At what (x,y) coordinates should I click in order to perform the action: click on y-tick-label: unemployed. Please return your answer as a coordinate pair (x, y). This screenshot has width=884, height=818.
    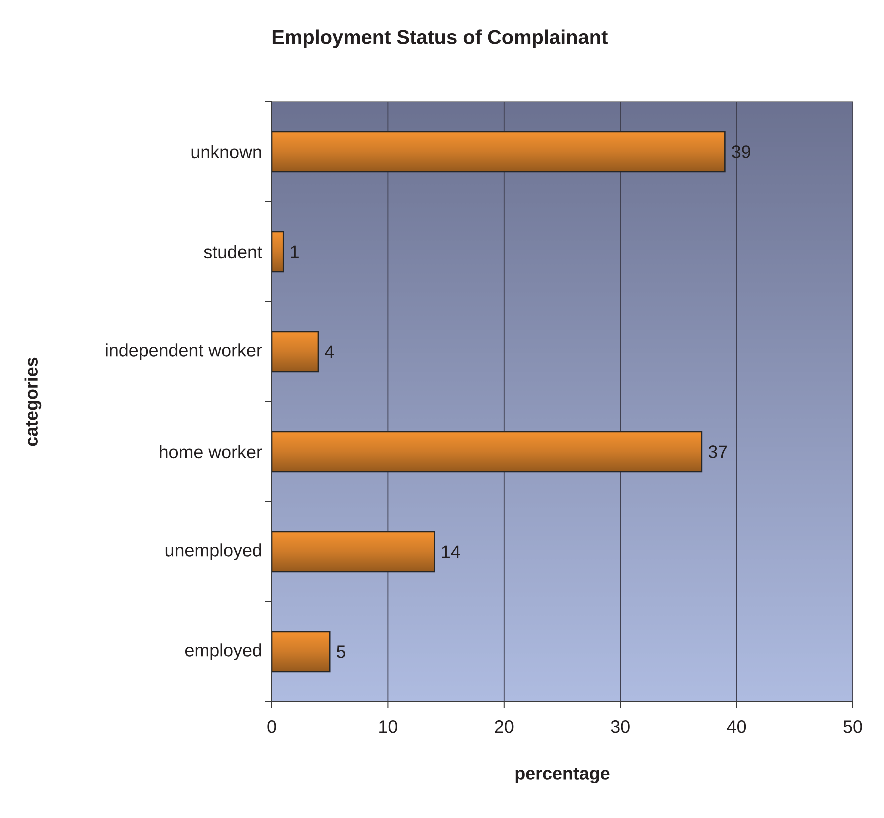
    Looking at the image, I should click on (214, 552).